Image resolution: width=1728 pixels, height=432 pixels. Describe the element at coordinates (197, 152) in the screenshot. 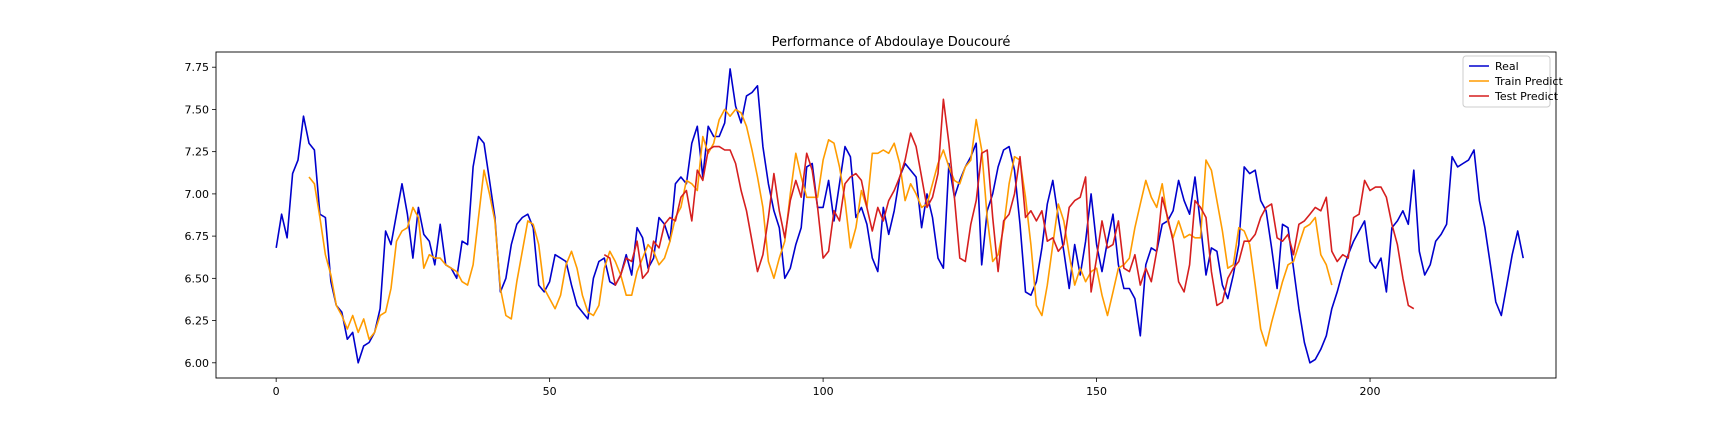

I see `y-tick-label: 7.25` at that location.